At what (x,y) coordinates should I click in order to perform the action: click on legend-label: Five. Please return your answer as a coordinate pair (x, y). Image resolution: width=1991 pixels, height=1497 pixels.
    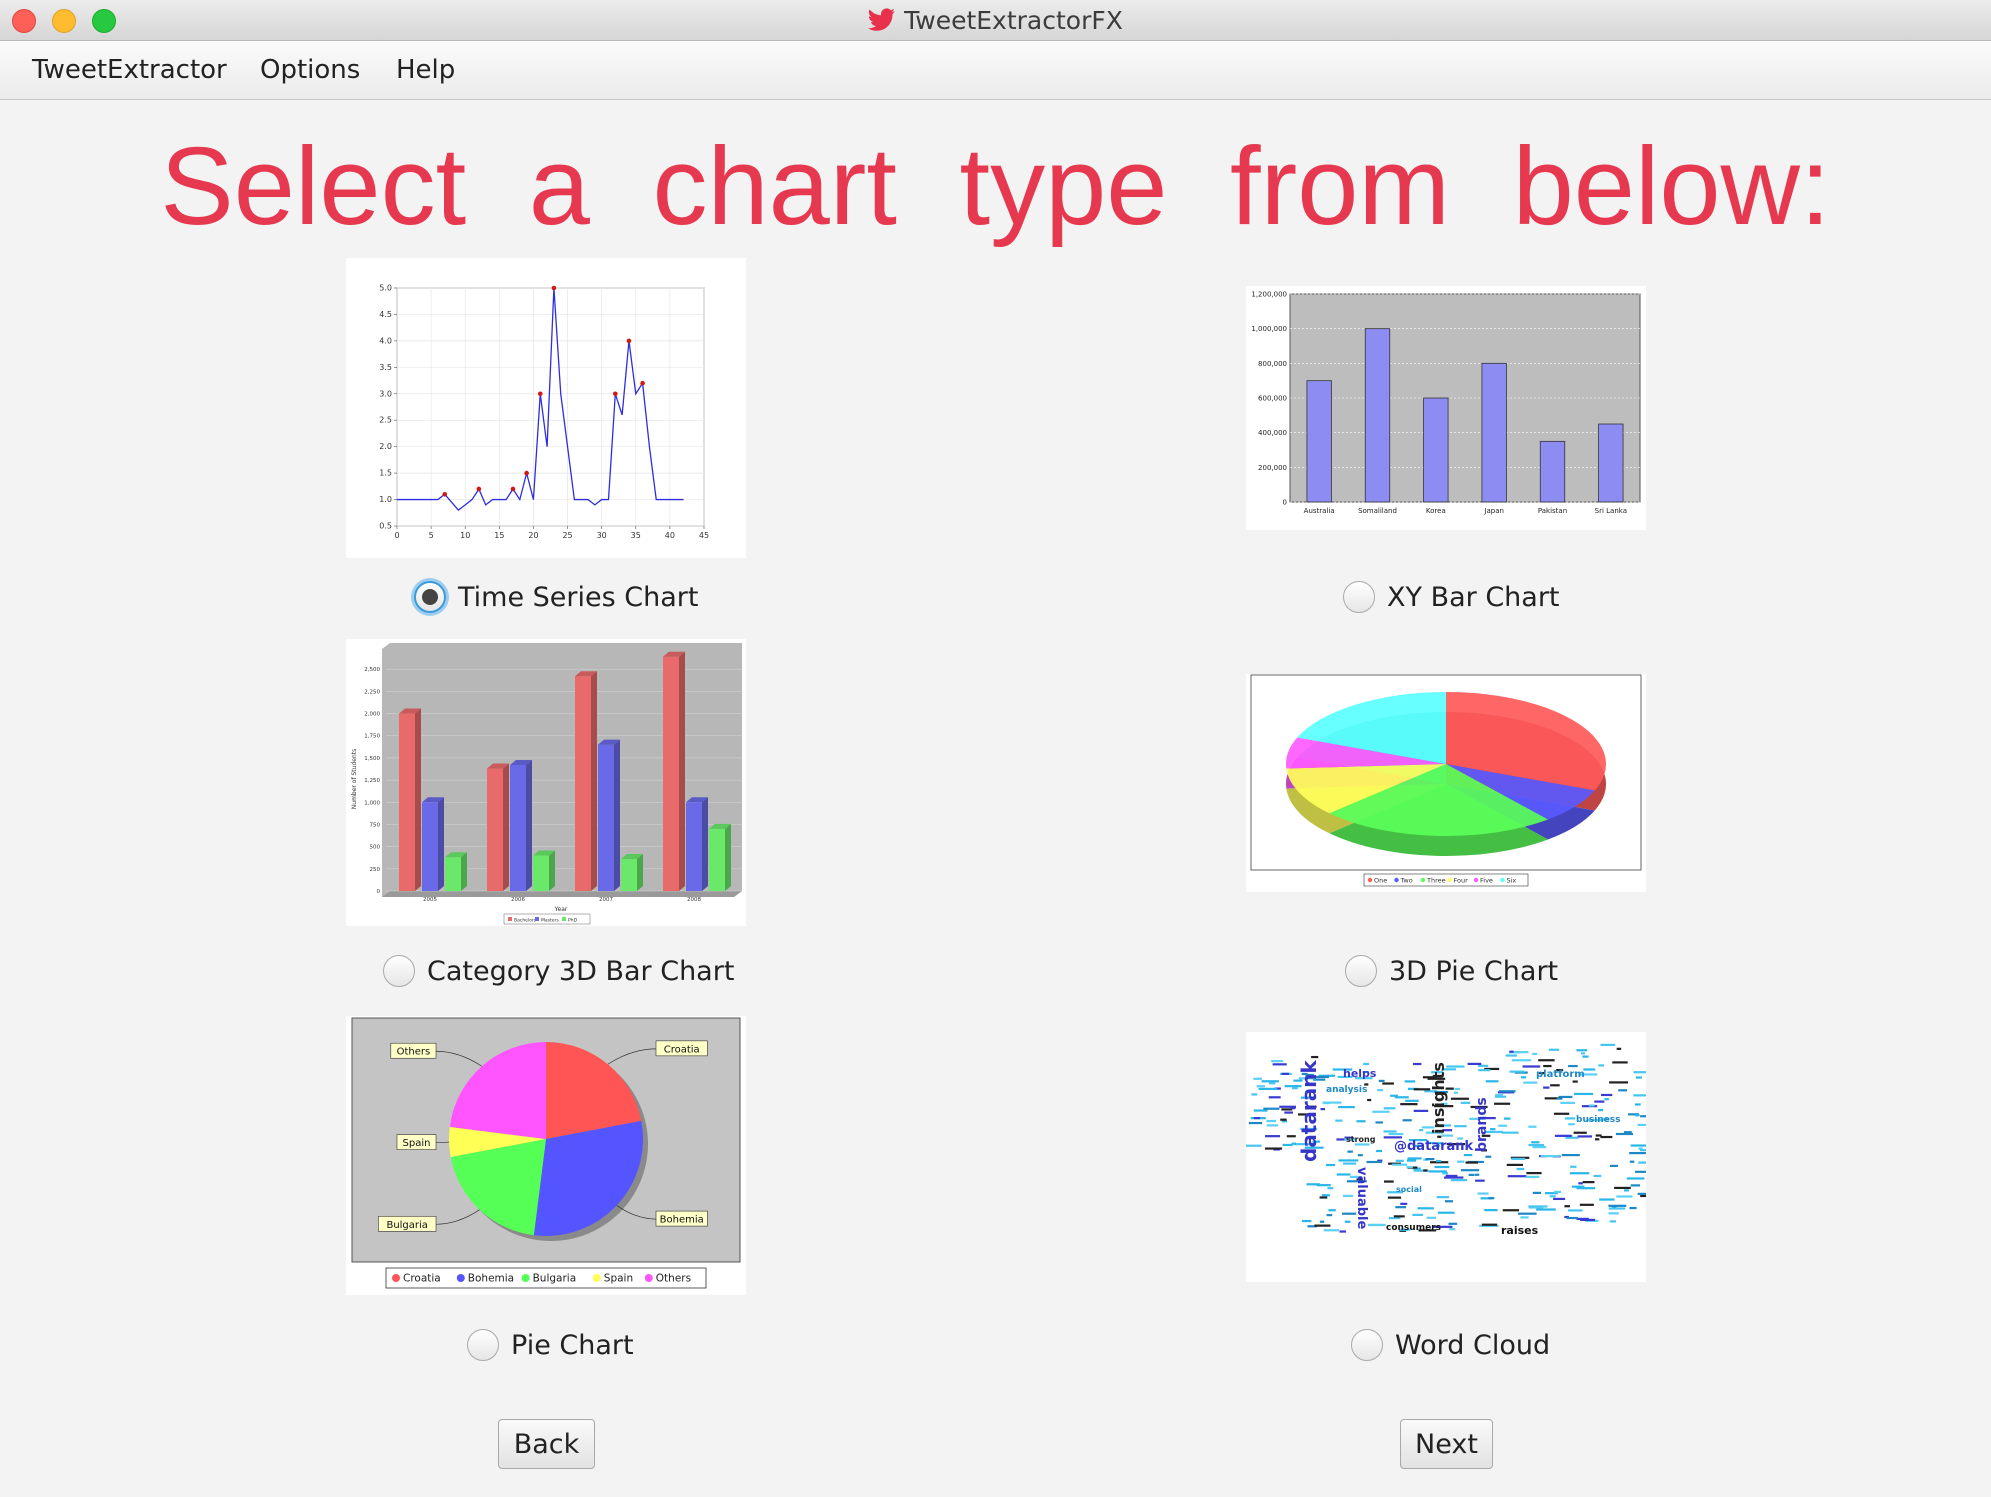
    Looking at the image, I should click on (1486, 881).